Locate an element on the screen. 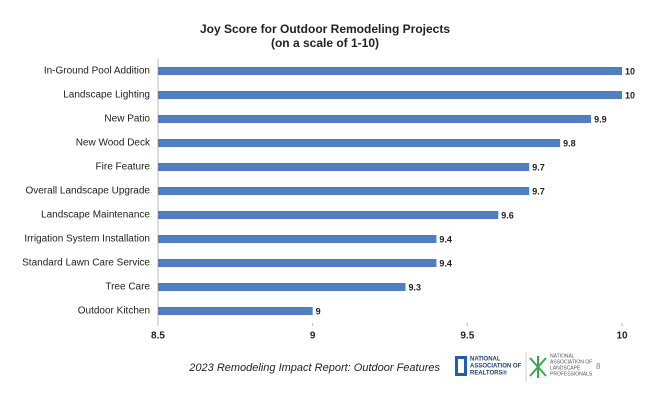  chart-subtitle: (on a scale of 1-10) is located at coordinates (325, 43).